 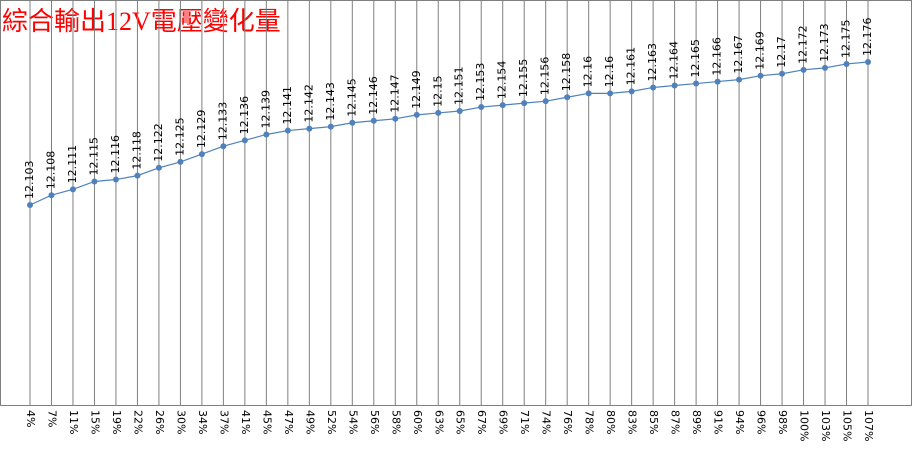 I want to click on data-label: 12.153, so click(x=480, y=82).